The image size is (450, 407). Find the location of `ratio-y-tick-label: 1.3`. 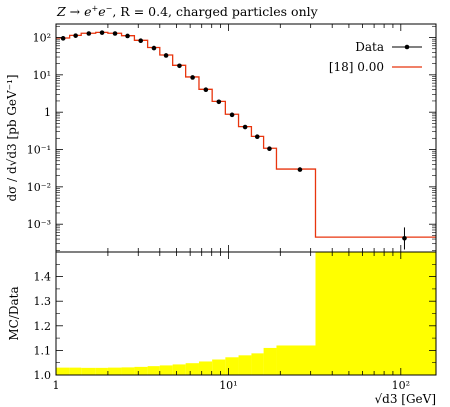

ratio-y-tick-label: 1.3 is located at coordinates (43, 301).